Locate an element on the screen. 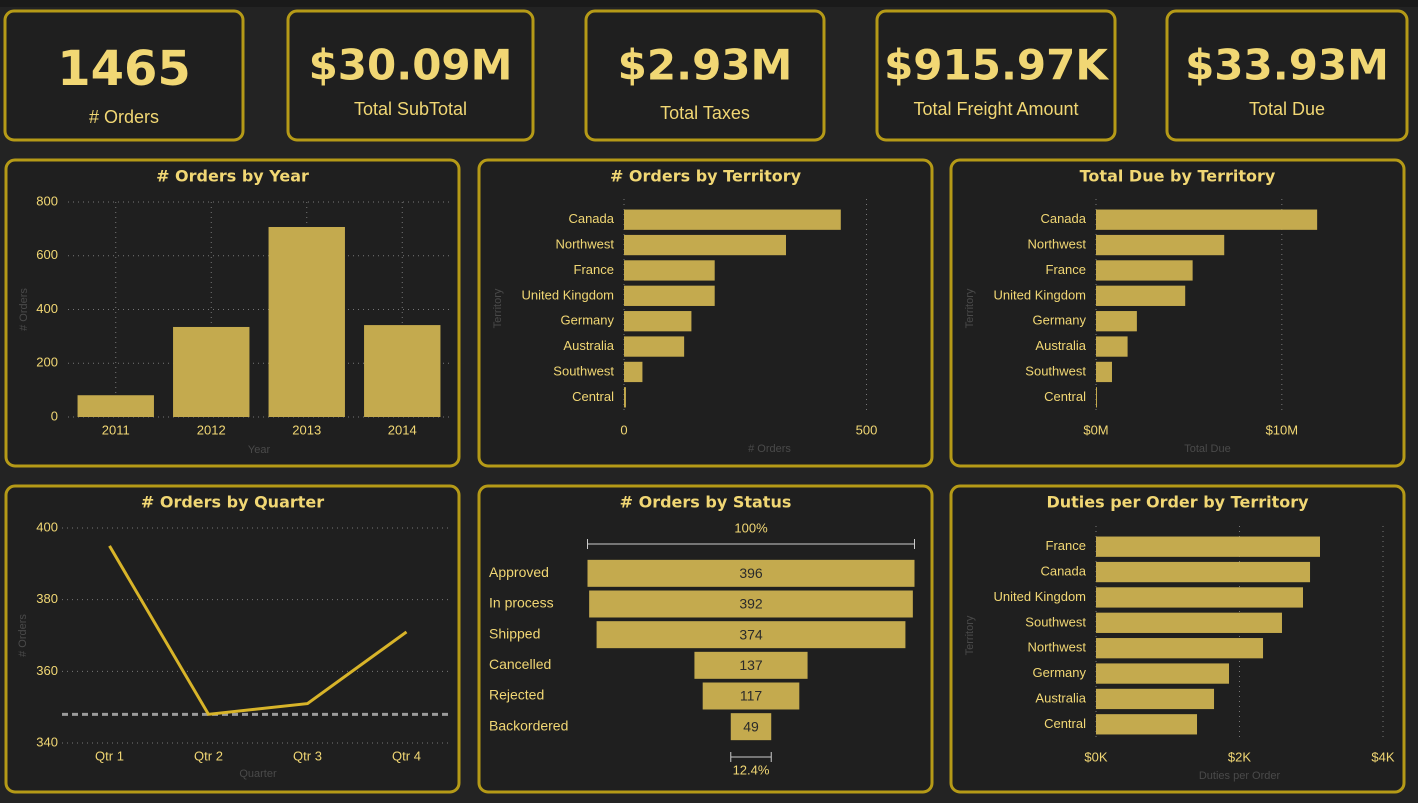  category-label: Approved is located at coordinates (519, 572).